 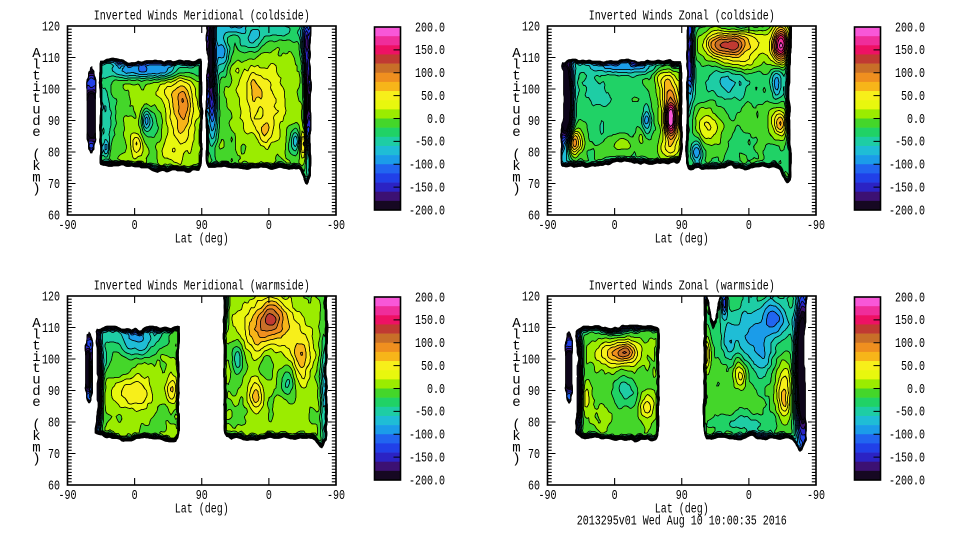 I want to click on svg-text: A, so click(x=36, y=54).